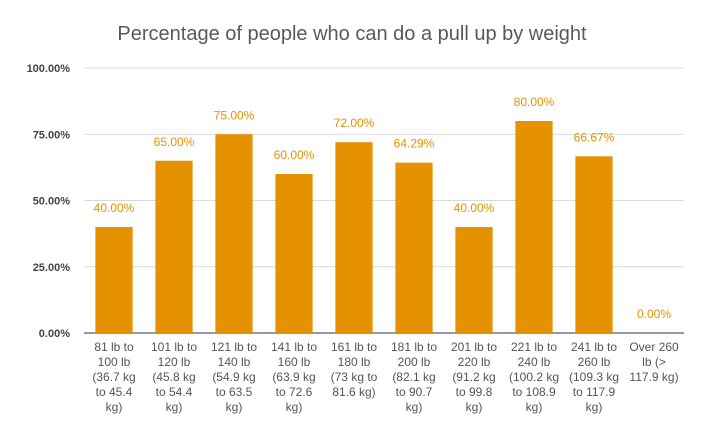  Describe the element at coordinates (354, 369) in the screenshot. I see `x-tick-label: 161 lb to 180 lb (73 kg to 81.6 kg)` at that location.